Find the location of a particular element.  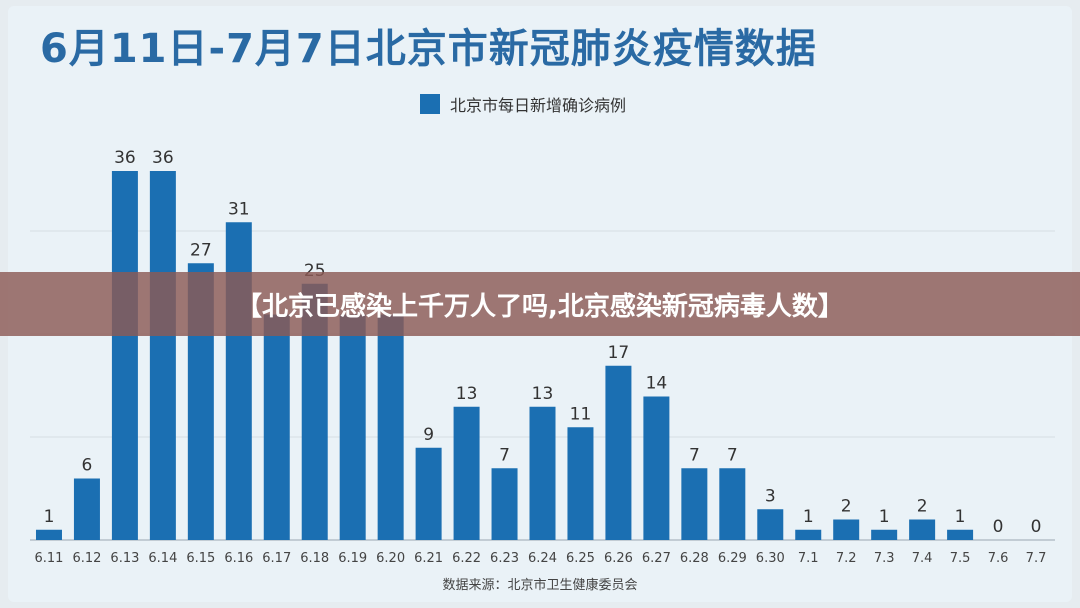

x-tick-label: 7.6 is located at coordinates (998, 558).